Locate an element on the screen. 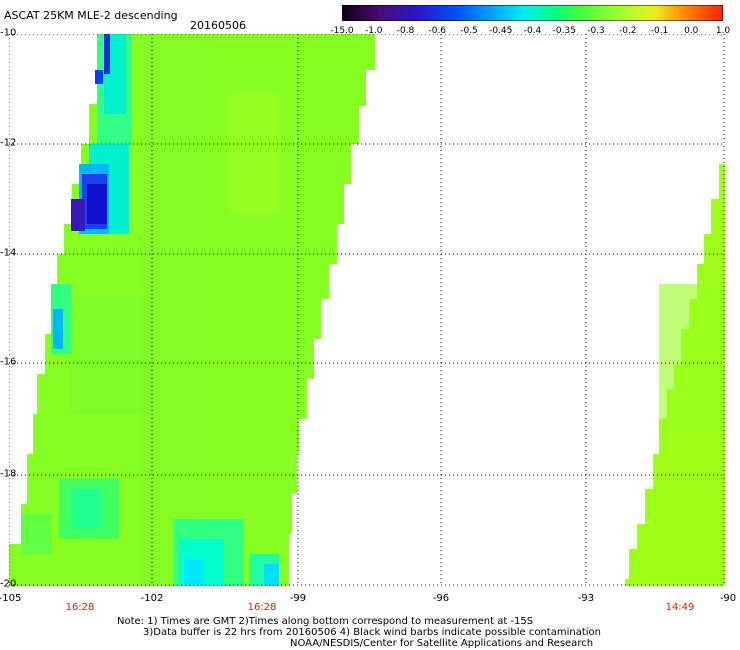 The height and width of the screenshot is (650, 740). colorbar-tick-label: -0.45 is located at coordinates (501, 31).